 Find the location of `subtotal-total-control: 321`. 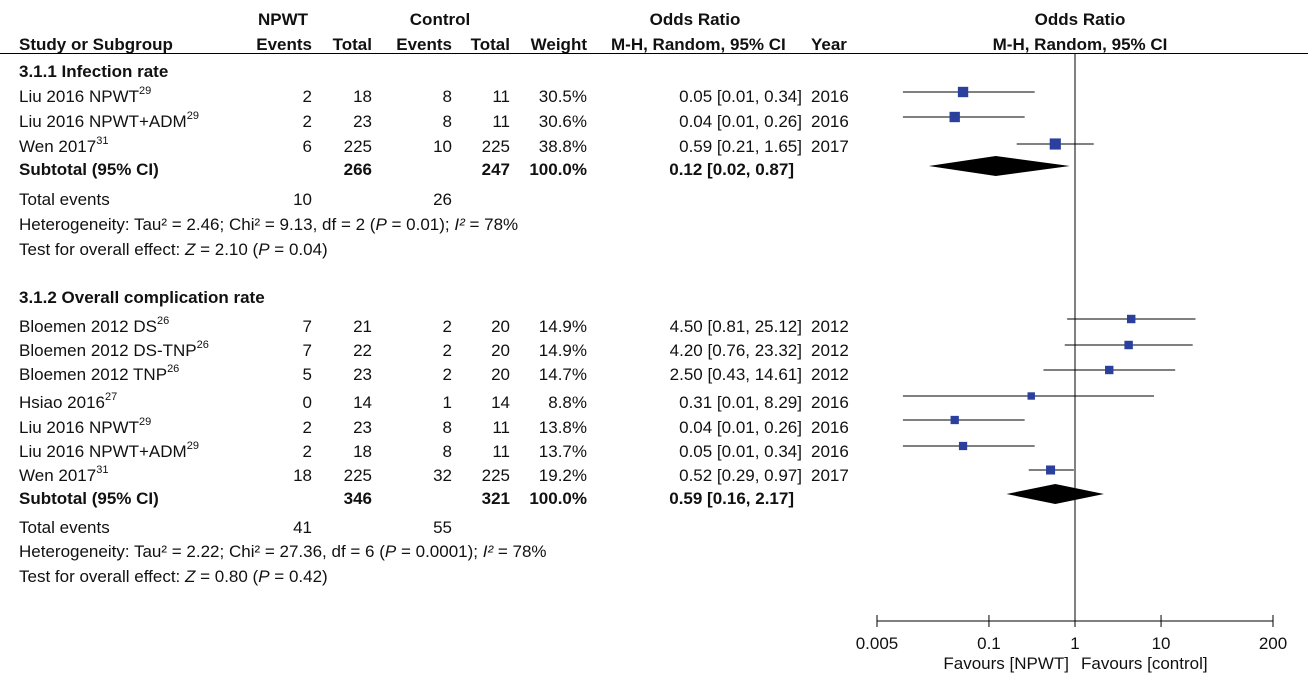

subtotal-total-control: 321 is located at coordinates (495, 498).